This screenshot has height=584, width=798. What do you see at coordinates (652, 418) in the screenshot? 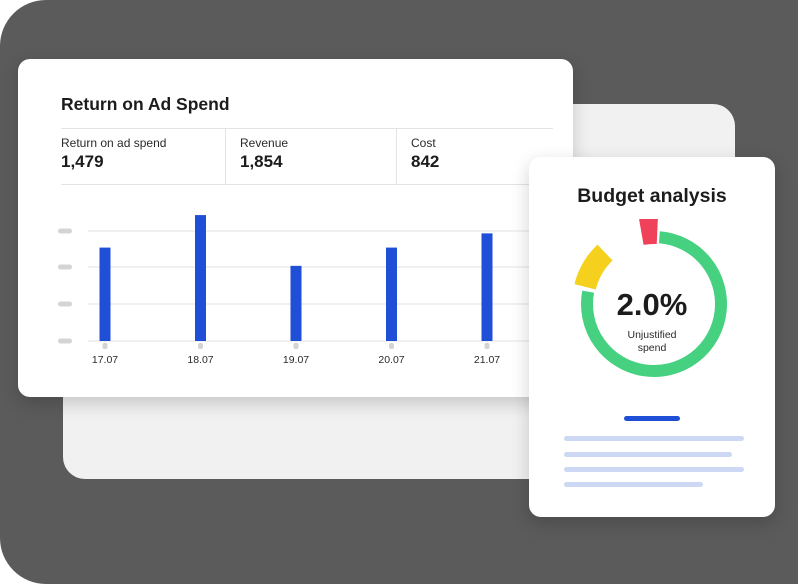
I see `accent-dash` at bounding box center [652, 418].